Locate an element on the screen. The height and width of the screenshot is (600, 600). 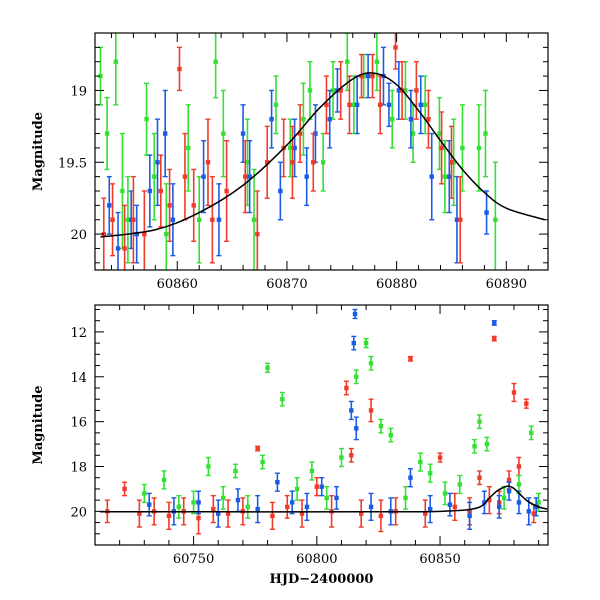
y-tick-label: 19 is located at coordinates (78, 91).